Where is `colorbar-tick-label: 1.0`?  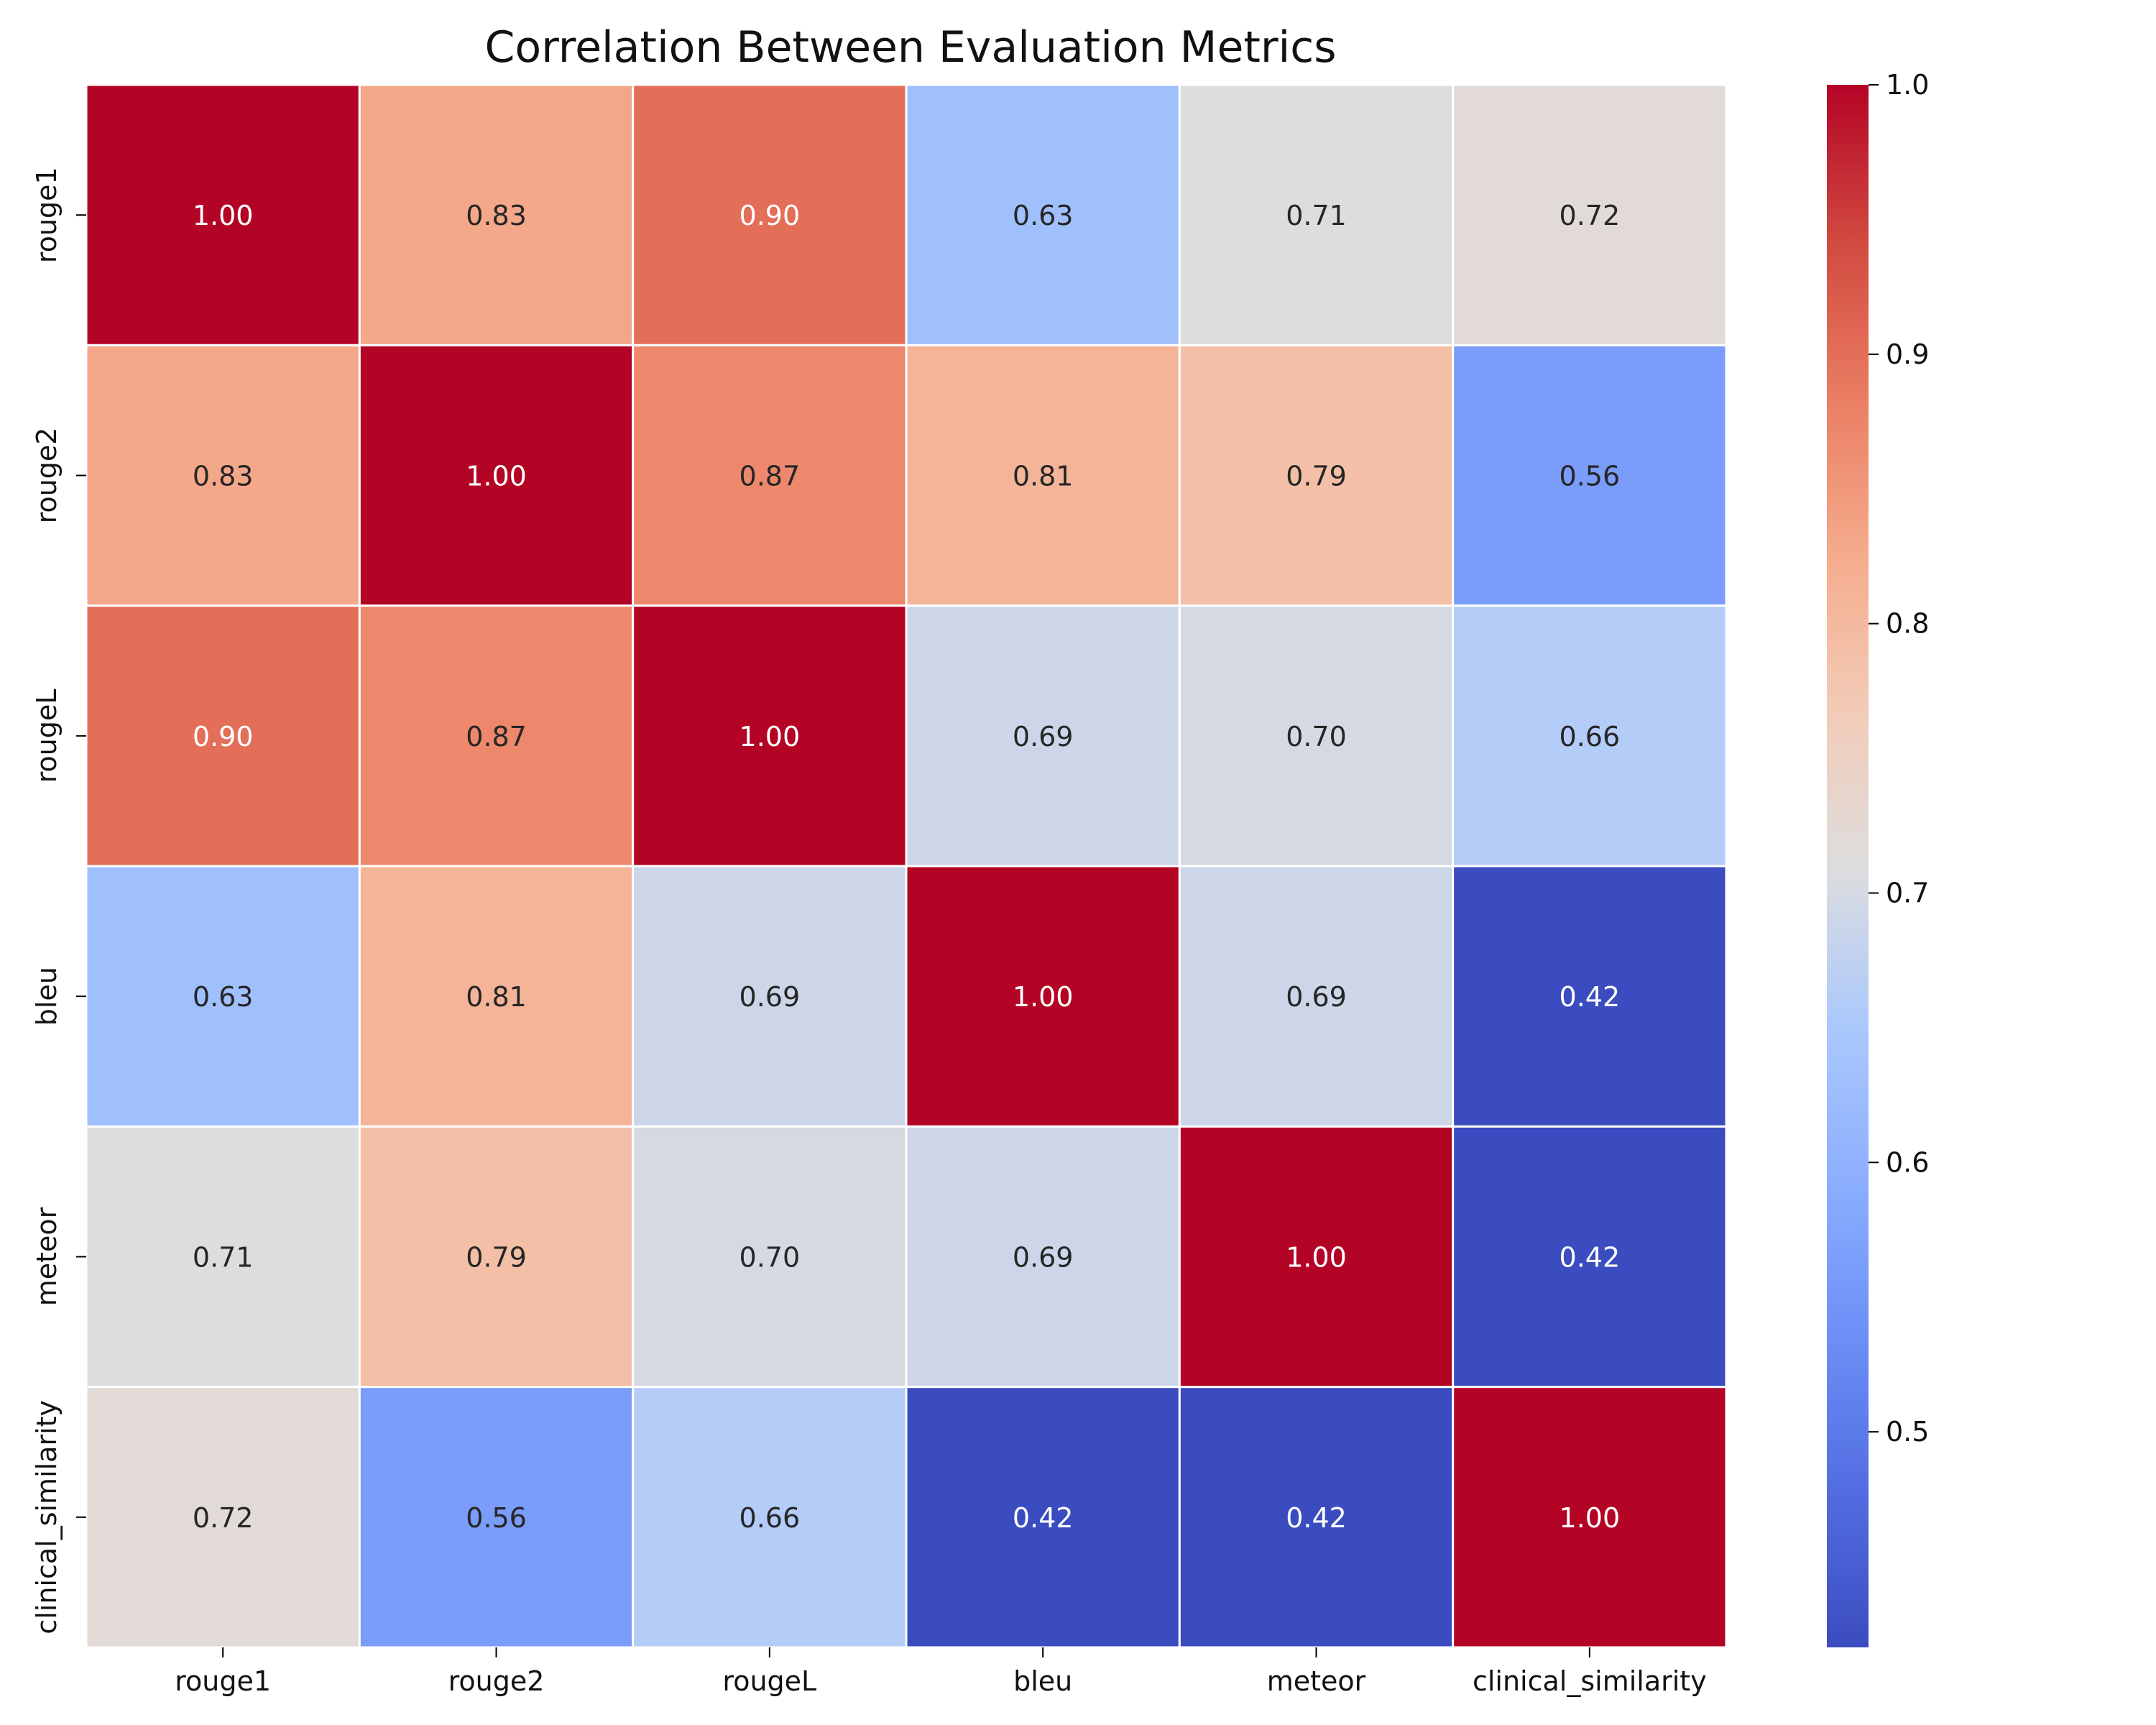 colorbar-tick-label: 1.0 is located at coordinates (1907, 85).